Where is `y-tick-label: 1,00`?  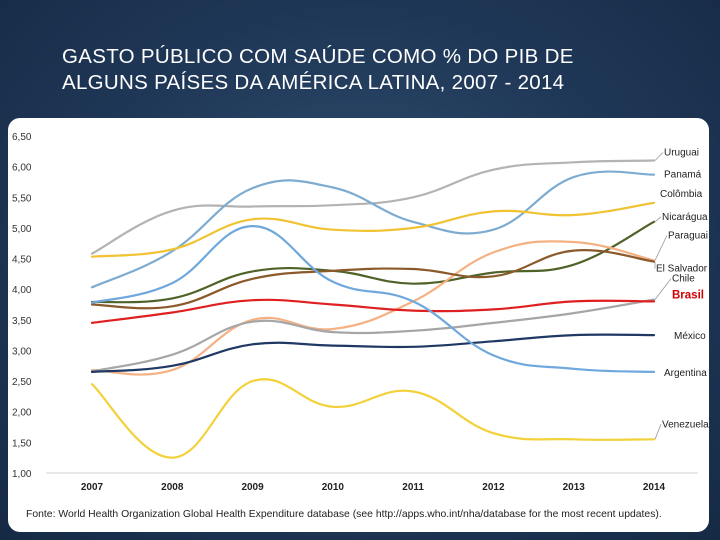 y-tick-label: 1,00 is located at coordinates (22, 474).